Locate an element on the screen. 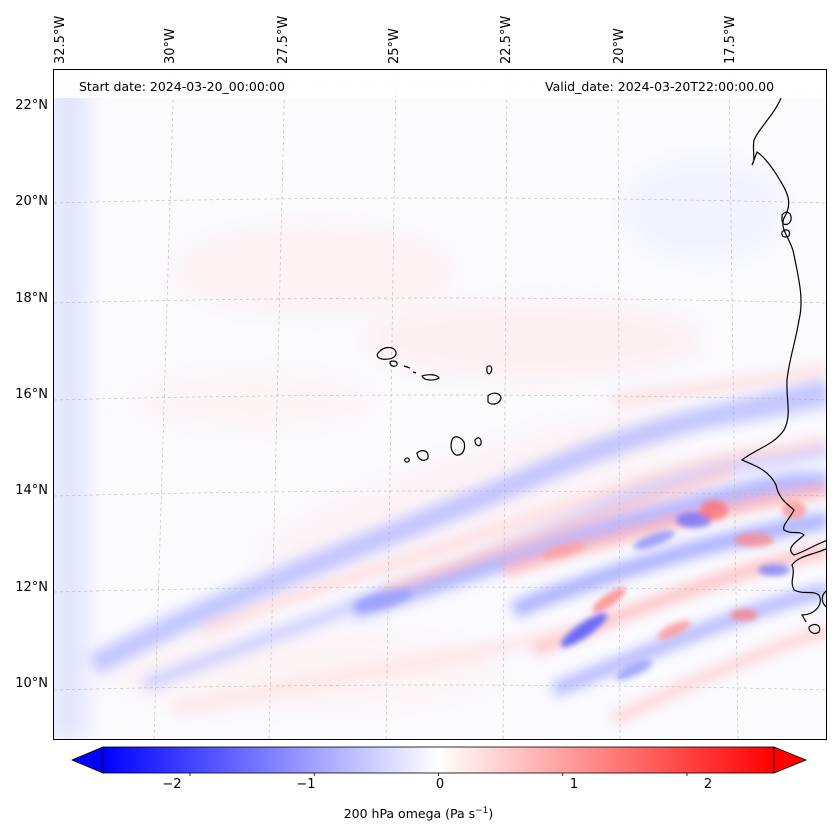 This screenshot has width=837, height=839. lat-label: 16°N is located at coordinates (31, 394).